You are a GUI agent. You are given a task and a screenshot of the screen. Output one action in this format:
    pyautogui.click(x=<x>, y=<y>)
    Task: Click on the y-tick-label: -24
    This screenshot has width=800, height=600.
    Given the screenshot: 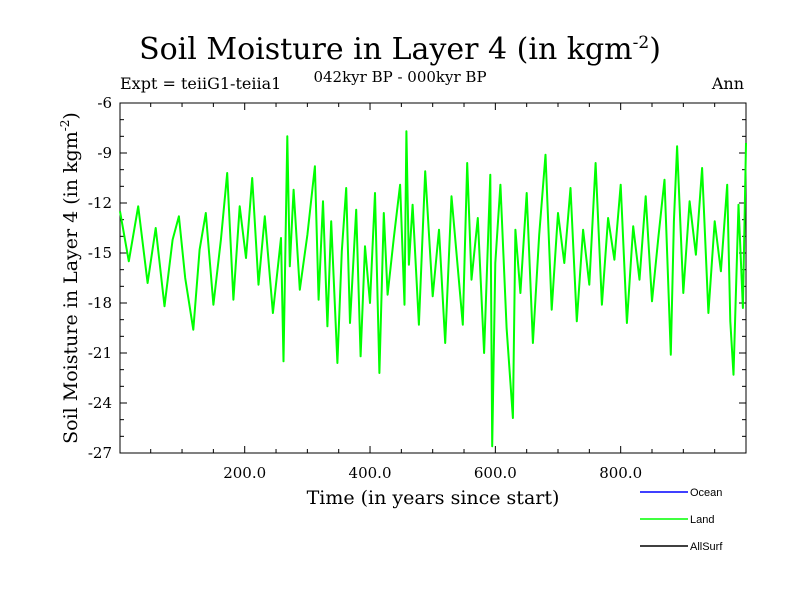 What is the action you would take?
    pyautogui.click(x=100, y=403)
    